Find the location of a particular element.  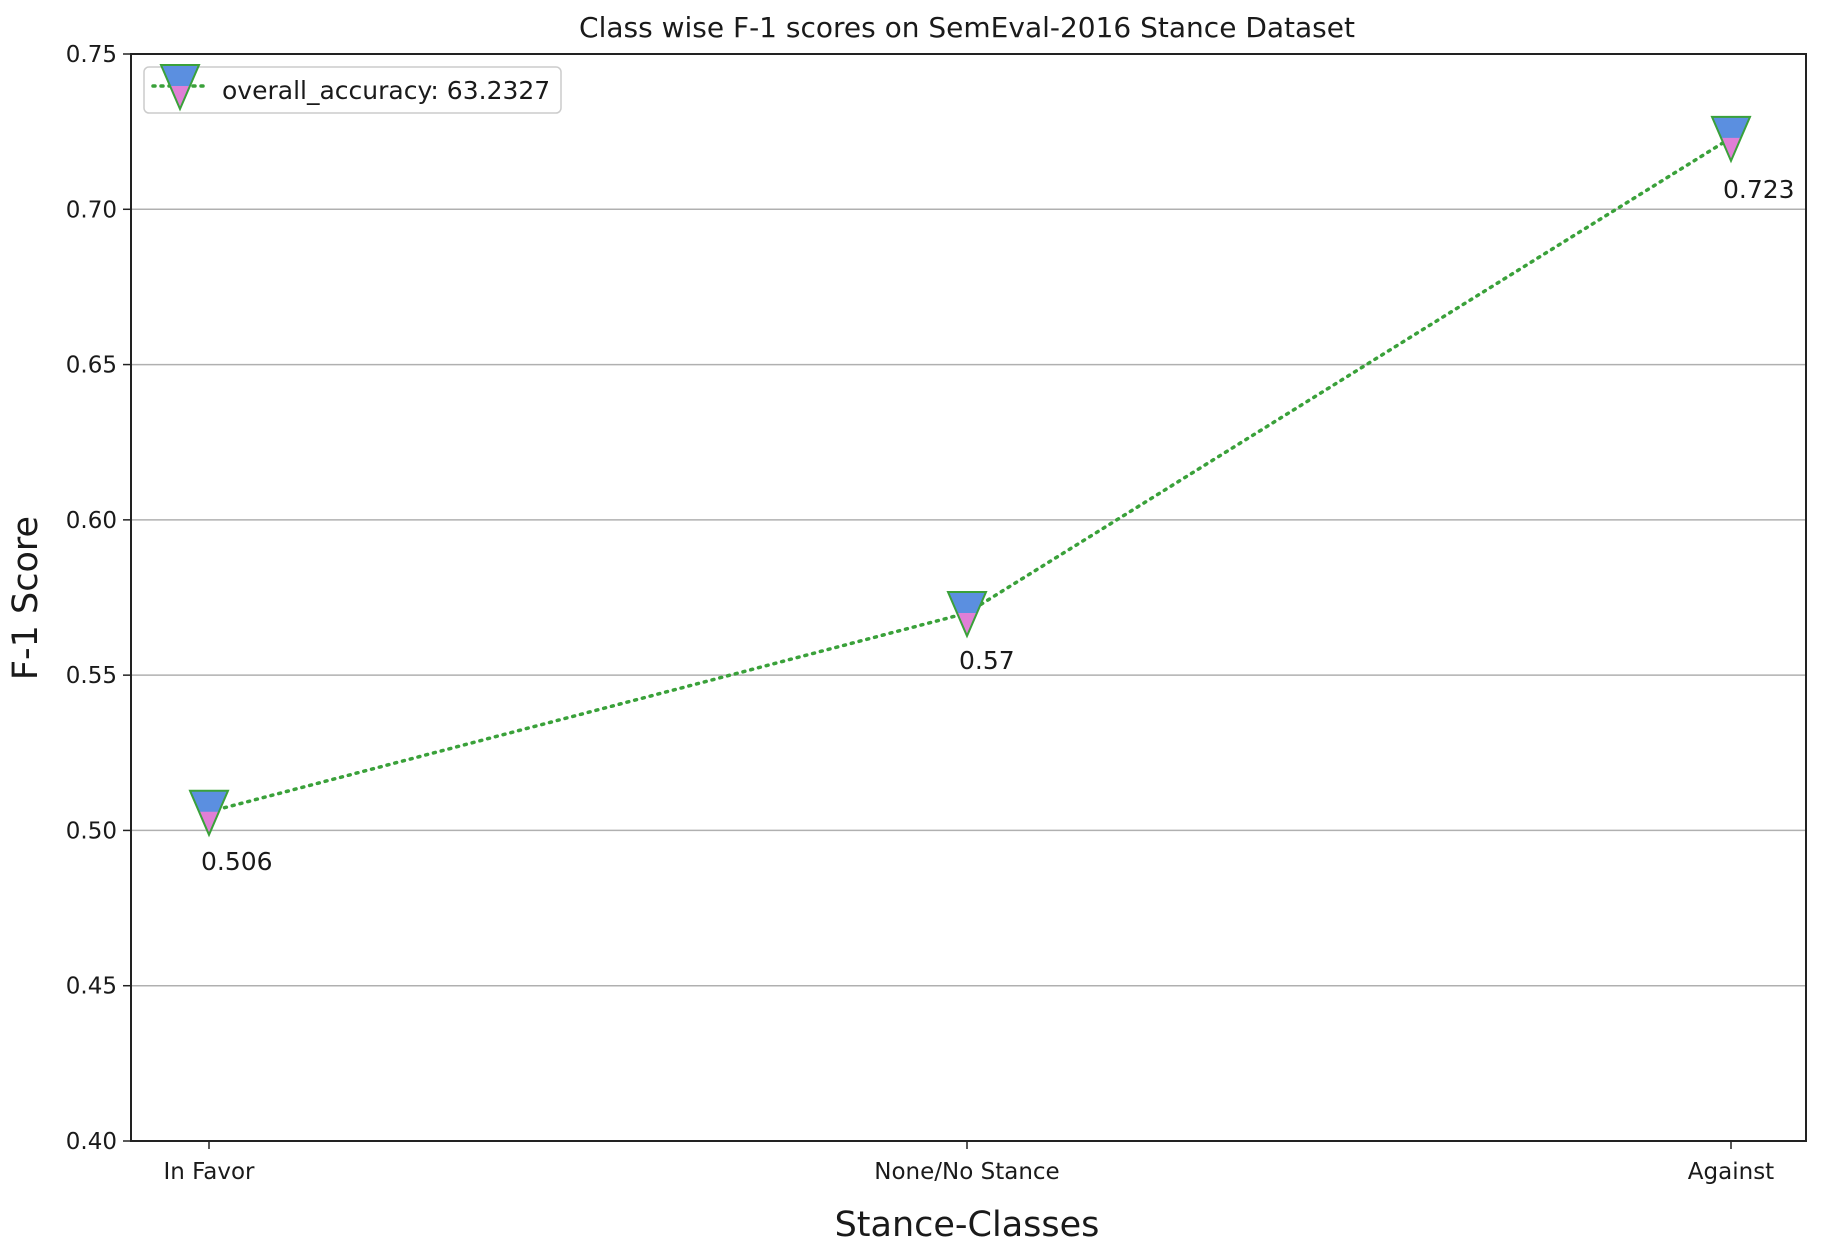

legend-marker is located at coordinates (180, 88).